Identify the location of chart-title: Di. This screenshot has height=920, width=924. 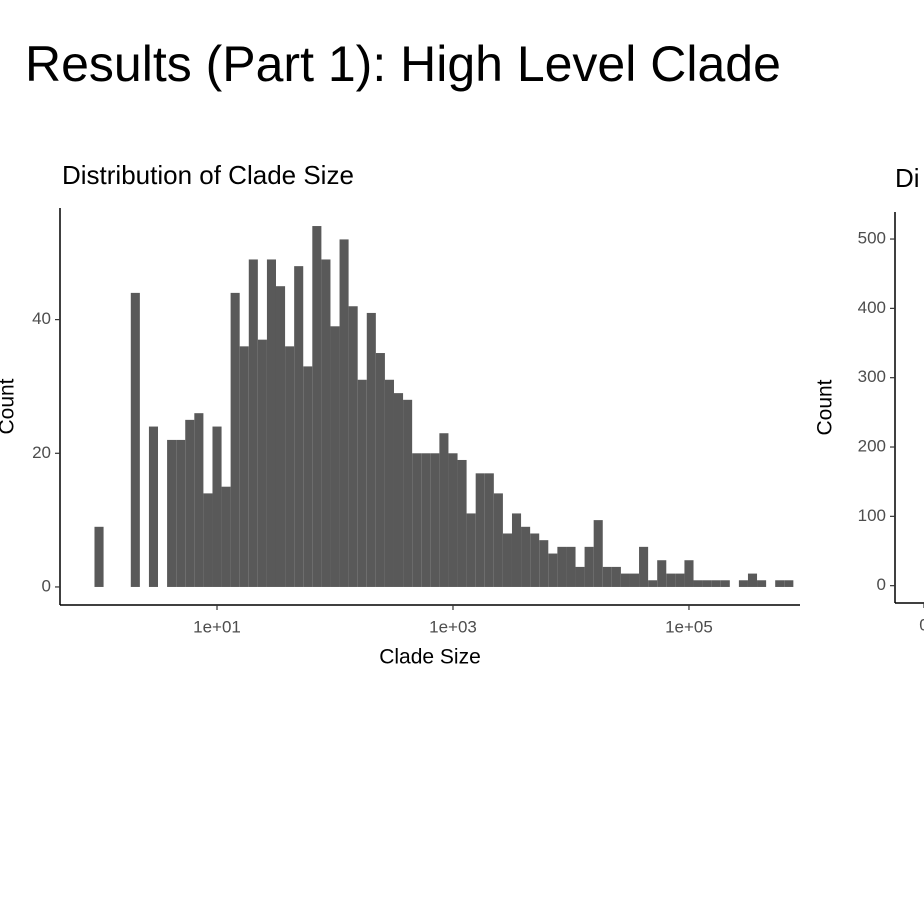
(907, 178).